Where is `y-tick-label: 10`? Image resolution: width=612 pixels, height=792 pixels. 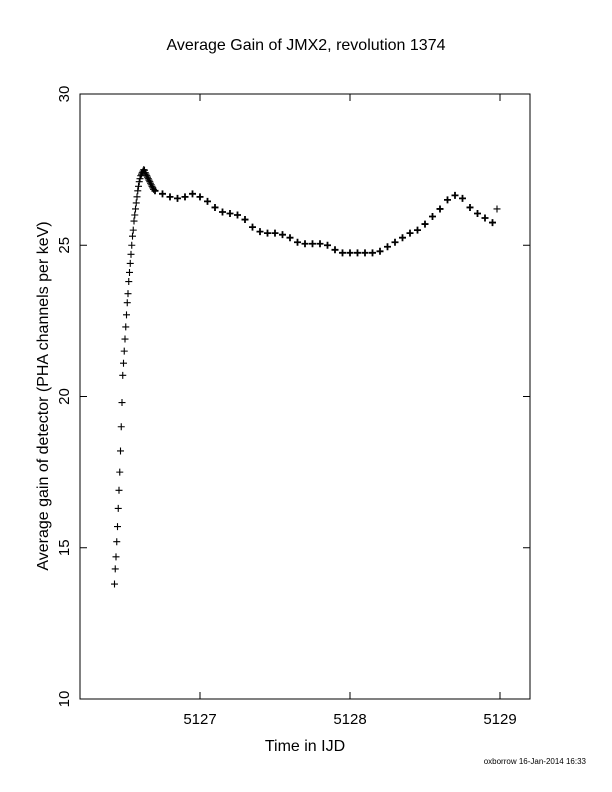
y-tick-label: 10 is located at coordinates (64, 699).